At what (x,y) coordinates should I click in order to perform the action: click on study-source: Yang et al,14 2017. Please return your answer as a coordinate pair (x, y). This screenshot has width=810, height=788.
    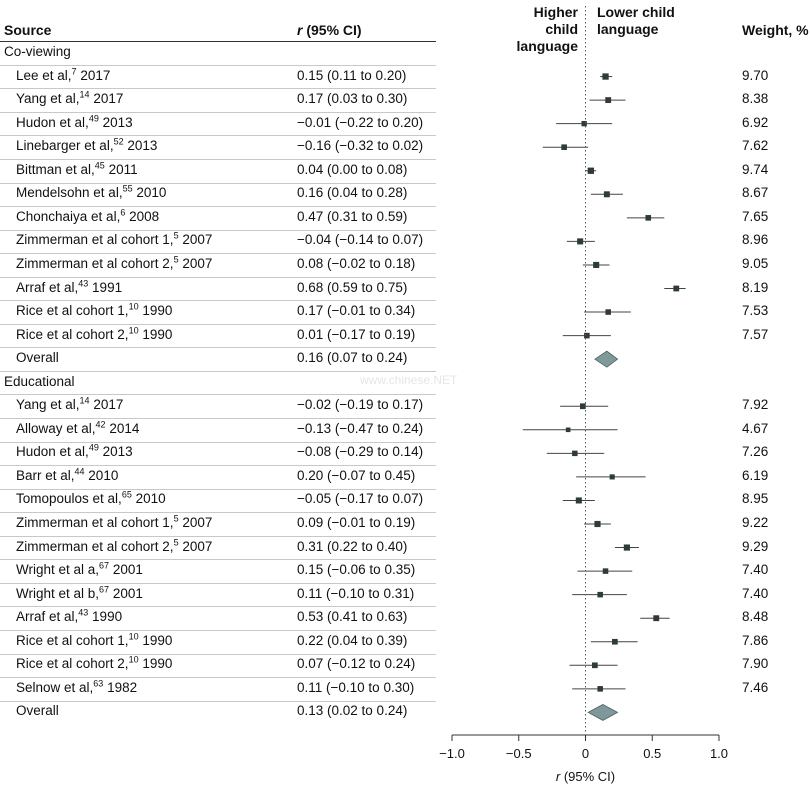
    Looking at the image, I should click on (70, 98).